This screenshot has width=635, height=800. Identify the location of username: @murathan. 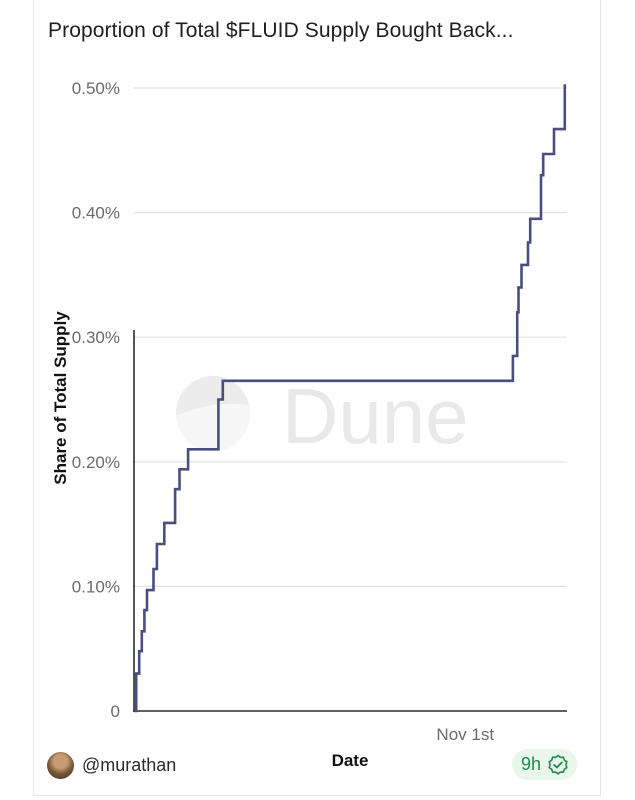
(129, 764).